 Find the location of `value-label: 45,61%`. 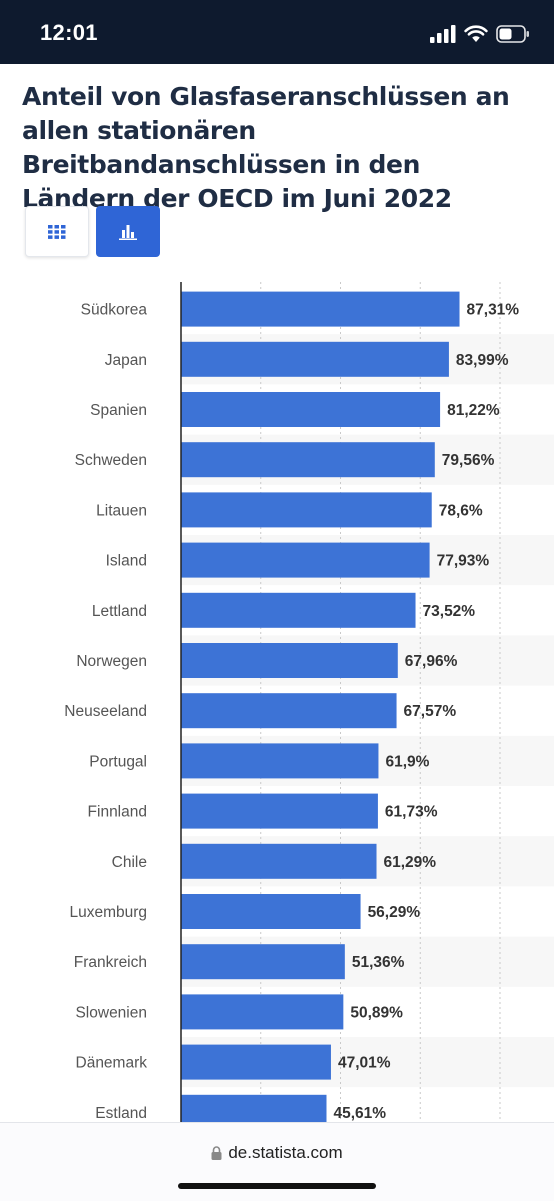

value-label: 45,61% is located at coordinates (359, 1113).